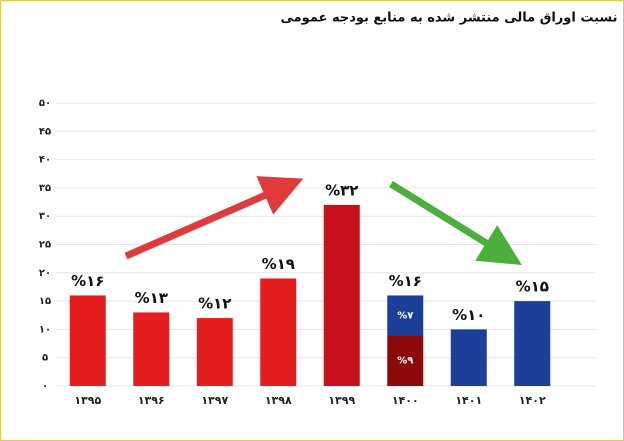  I want to click on y-tick-label: ۱۵, so click(45, 301).